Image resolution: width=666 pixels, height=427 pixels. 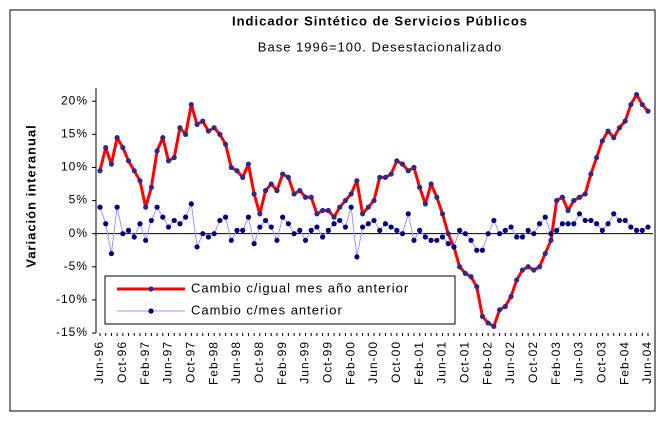 What do you see at coordinates (78, 233) in the screenshot?
I see `y-tick-label: 0%` at bounding box center [78, 233].